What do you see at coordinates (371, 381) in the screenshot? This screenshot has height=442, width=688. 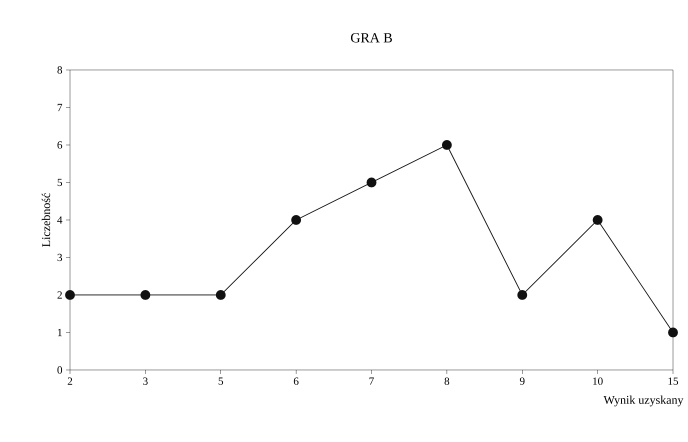 I see `x-tick-label: 7` at bounding box center [371, 381].